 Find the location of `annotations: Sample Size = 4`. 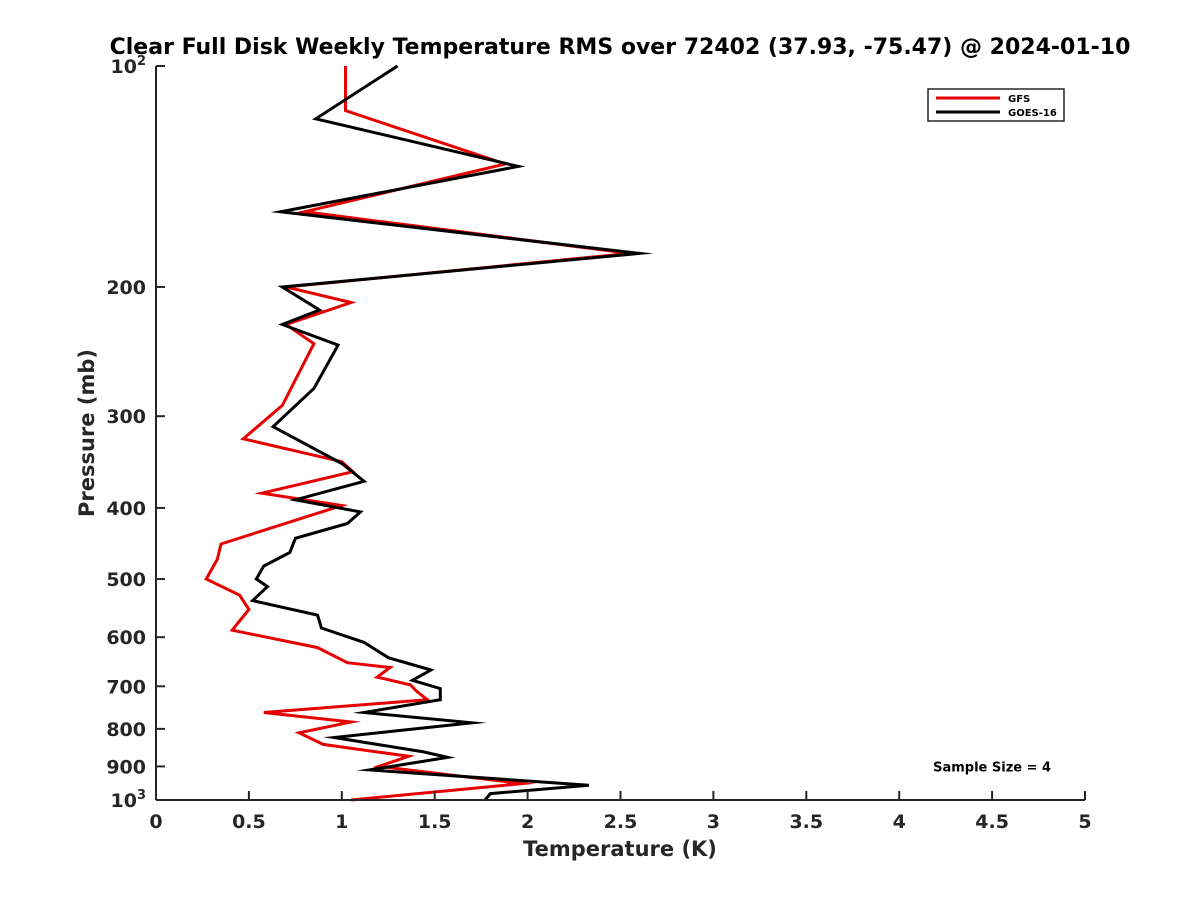

annotations: Sample Size = 4 is located at coordinates (992, 767).